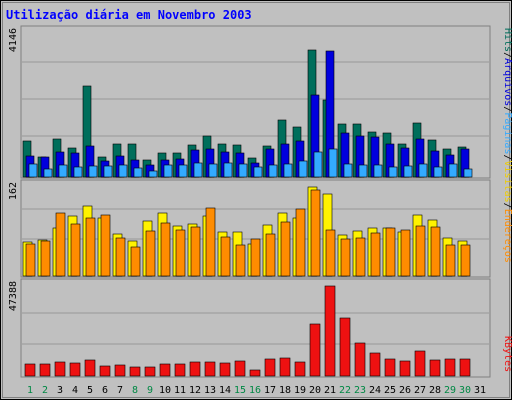  What do you see at coordinates (138, 172) in the screenshot?
I see `bar-traffic-páginas-day-8` at bounding box center [138, 172].